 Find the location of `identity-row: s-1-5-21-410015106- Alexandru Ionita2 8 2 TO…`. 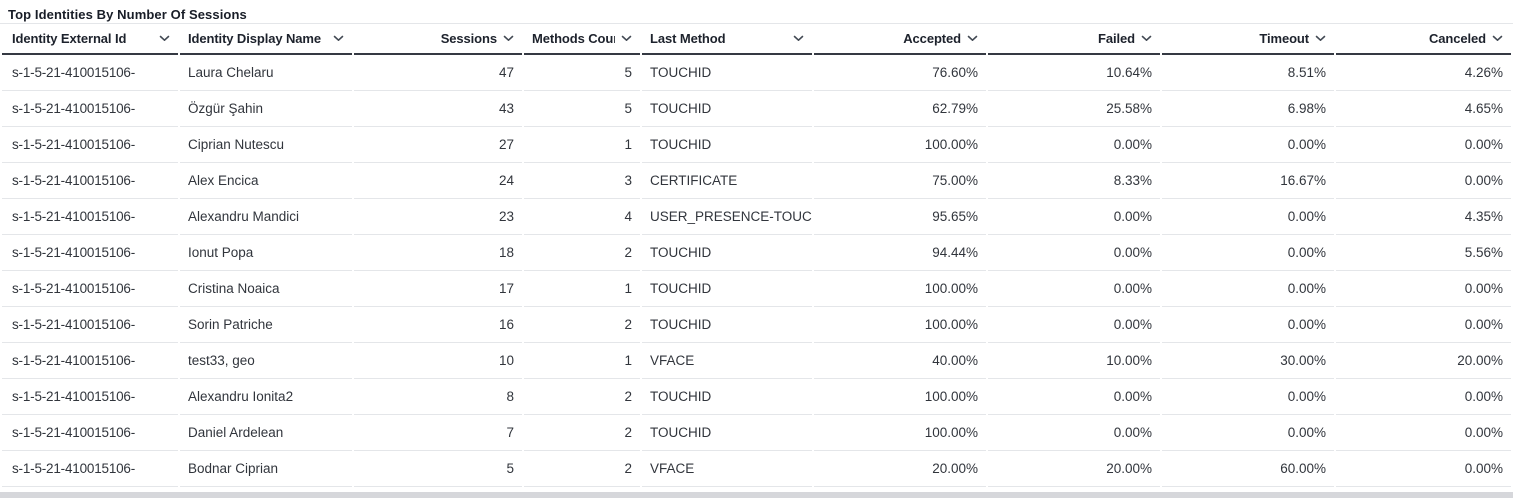

identity-row: s-1-5-21-410015106- Alexandru Ionita2 8 2 TO… is located at coordinates (756, 397).